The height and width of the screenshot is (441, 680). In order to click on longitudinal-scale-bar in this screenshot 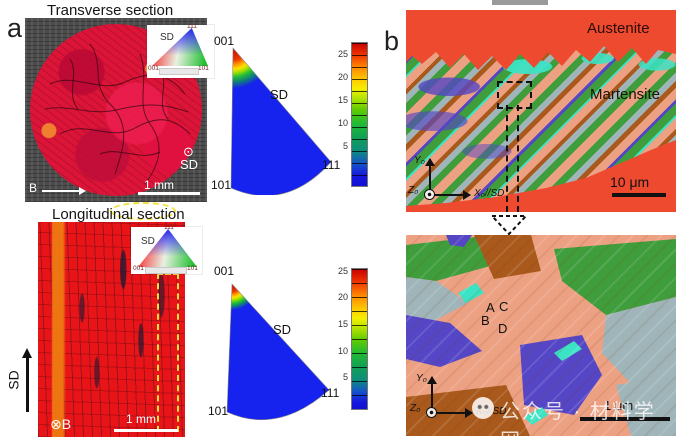, I will do `click(146, 430)`.